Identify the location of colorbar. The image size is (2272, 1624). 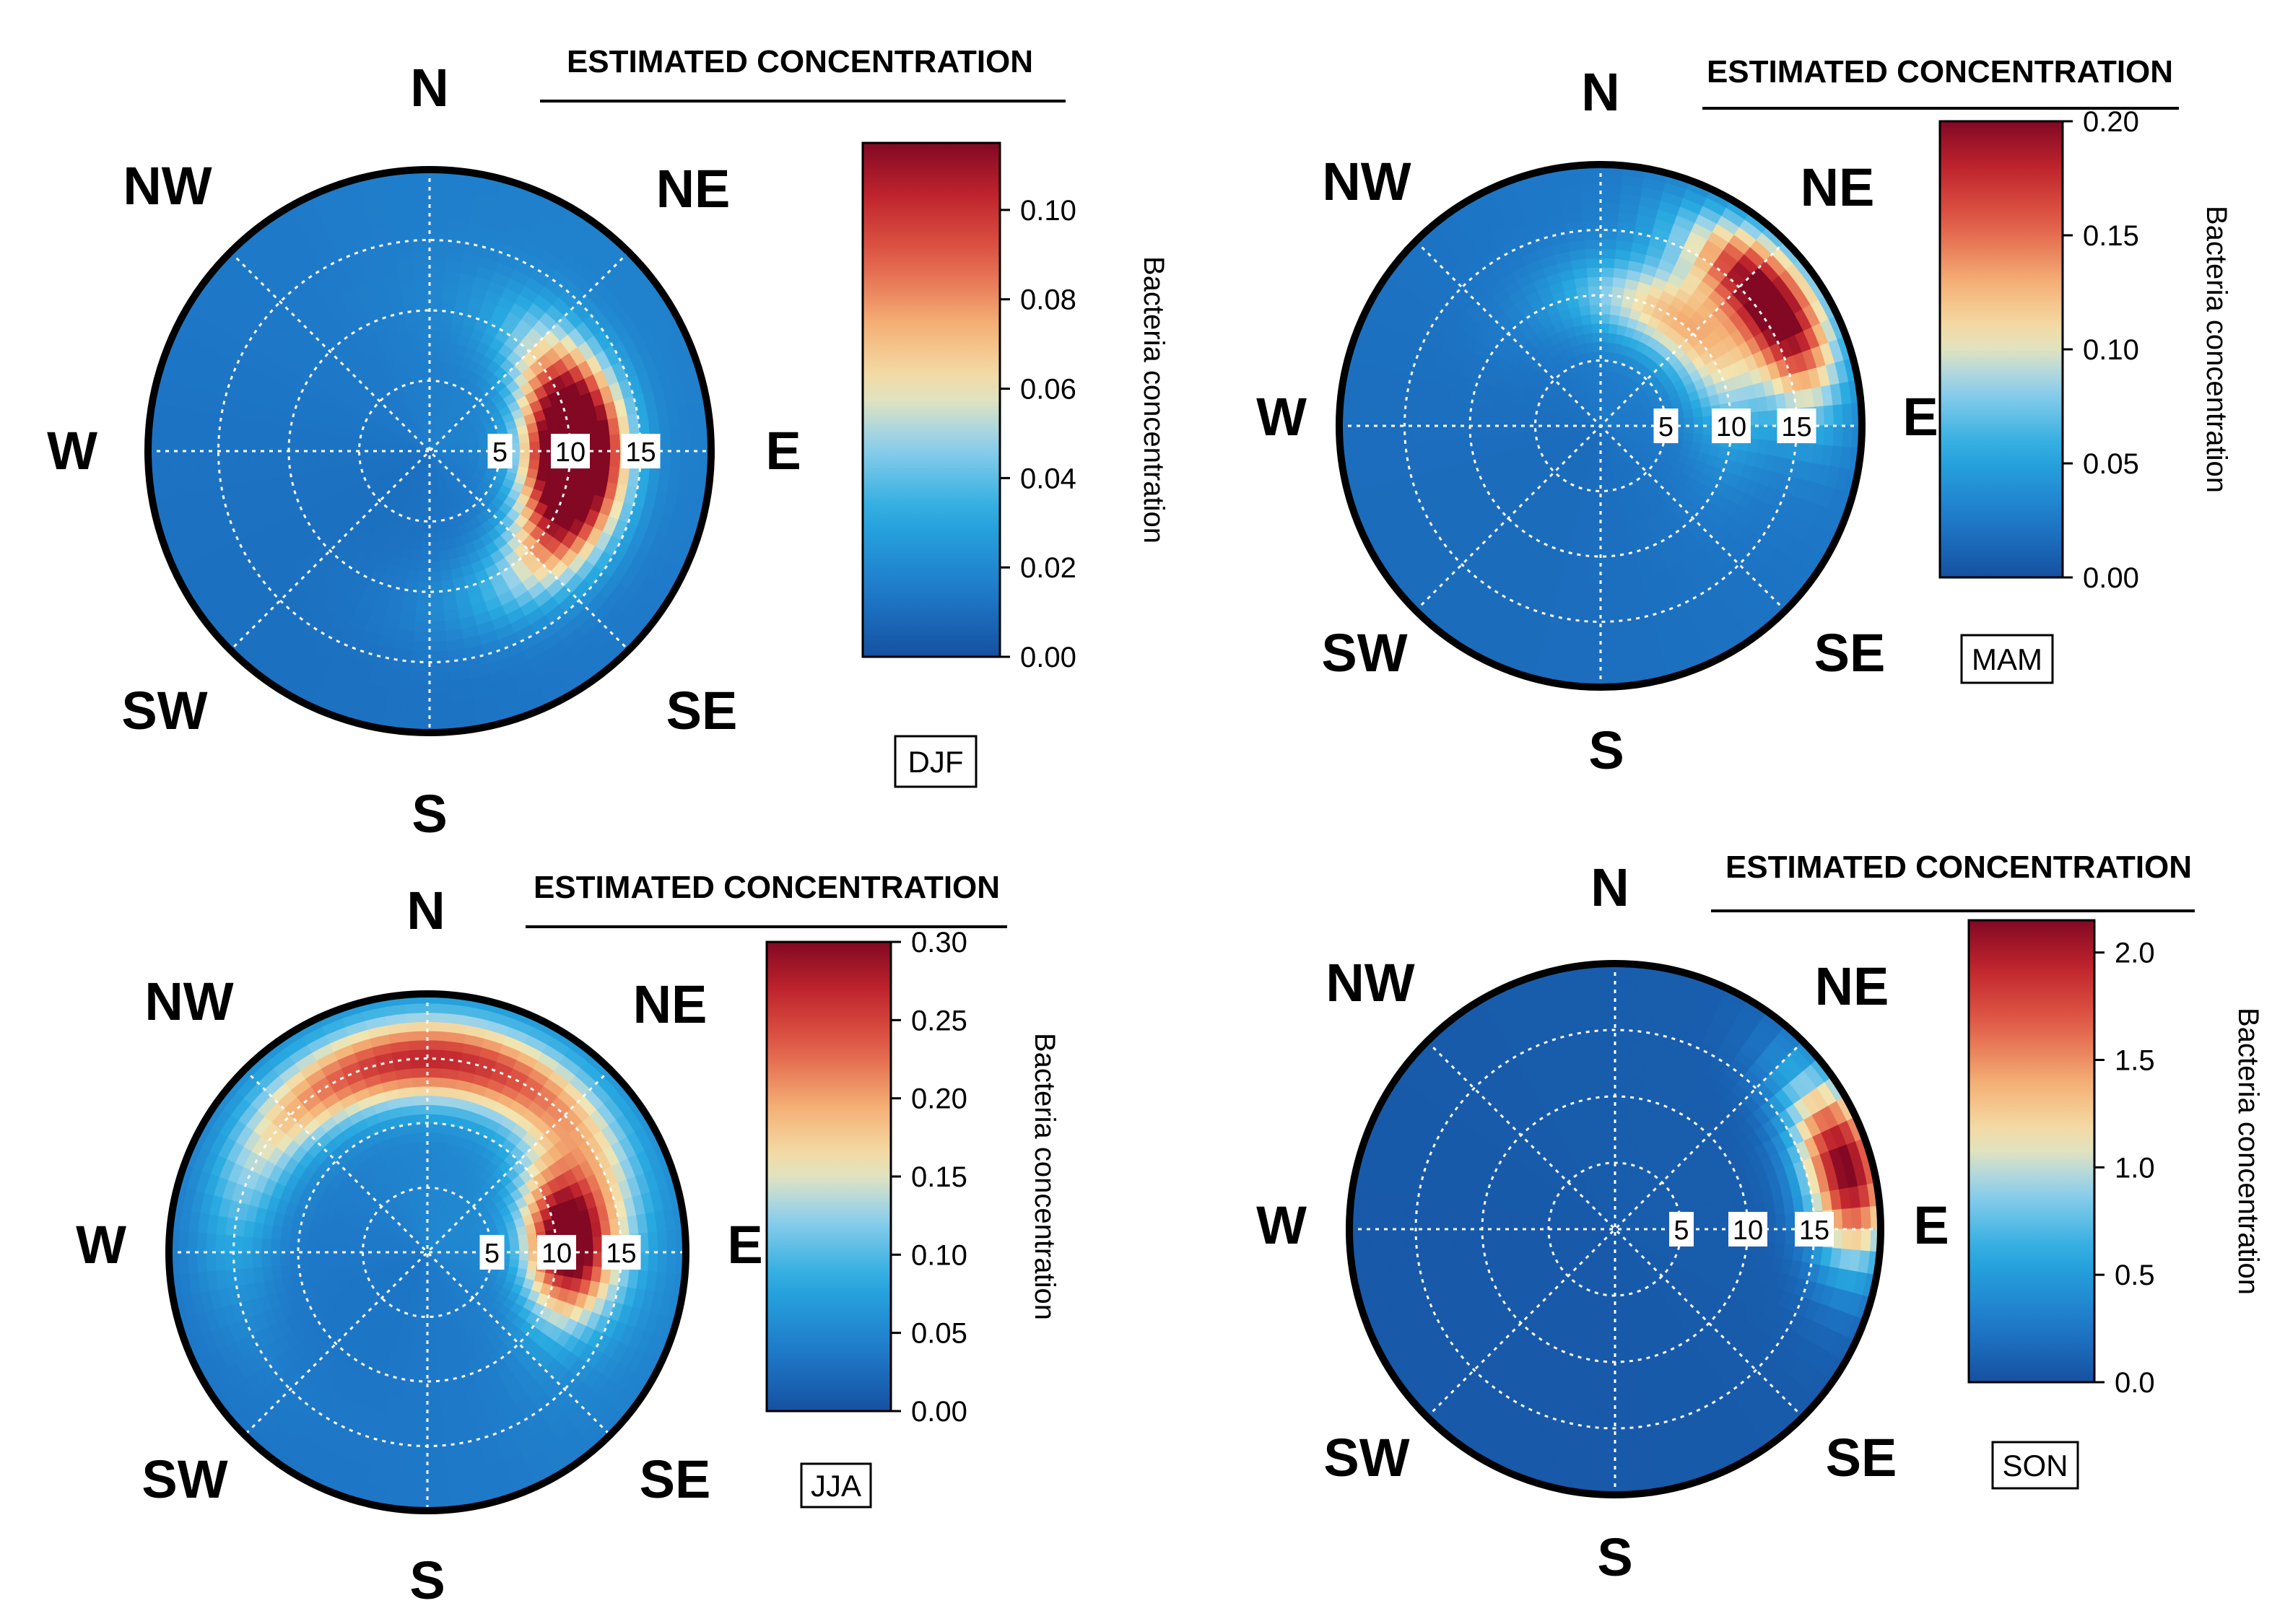
(2001, 349).